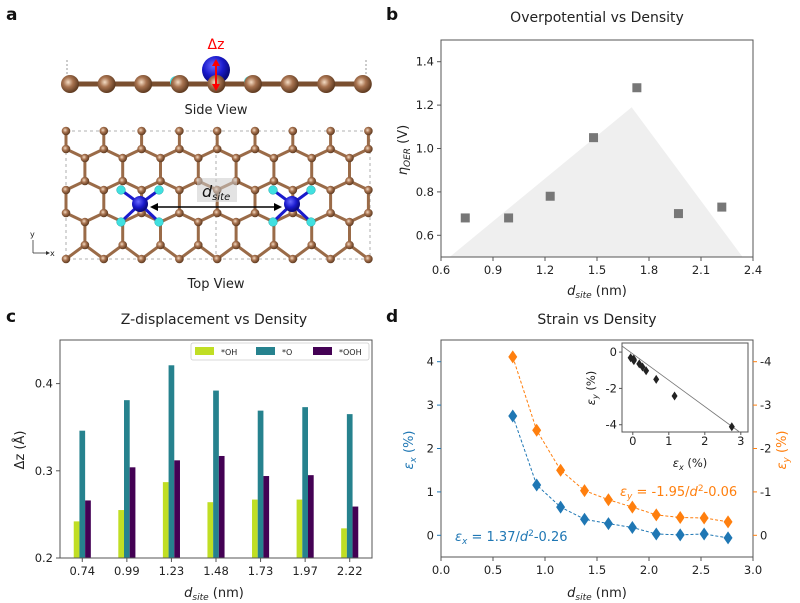 This screenshot has height=603, width=800. I want to click on data-point, so click(465, 218).